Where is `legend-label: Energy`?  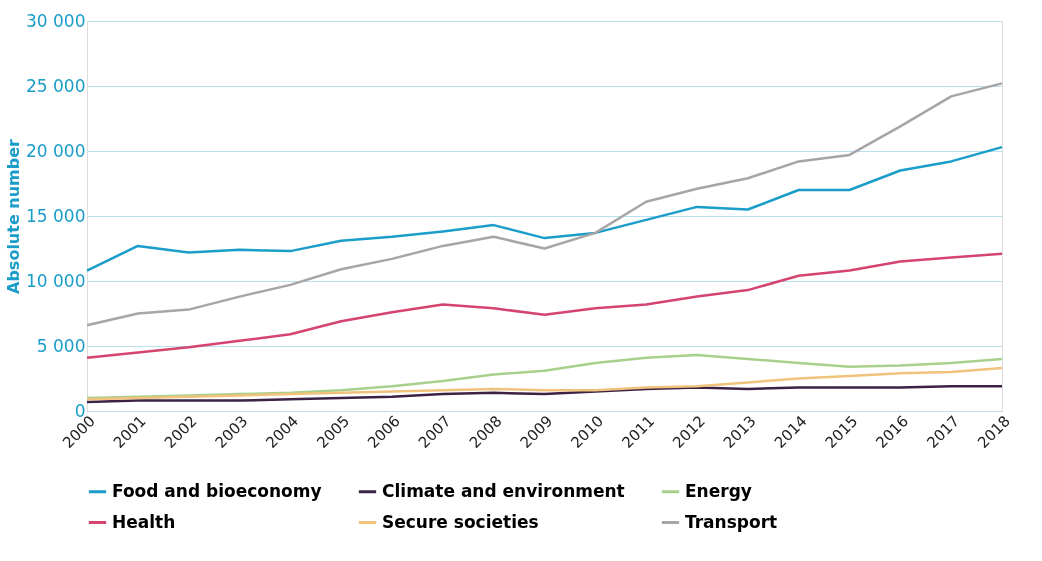
legend-label: Energy is located at coordinates (718, 490).